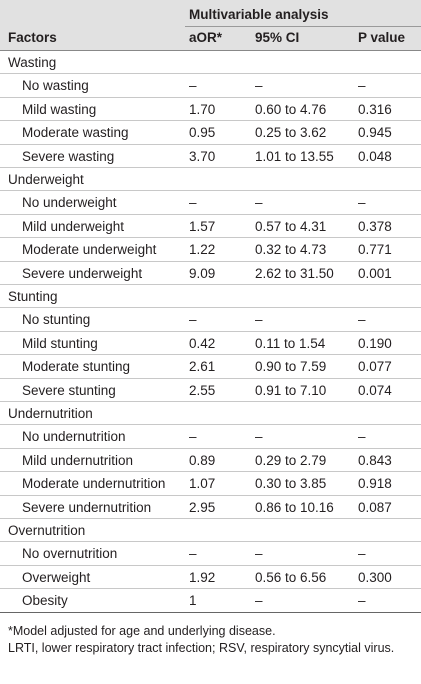 The image size is (421, 684). Describe the element at coordinates (375, 109) in the screenshot. I see `table-cell: 0.316` at that location.